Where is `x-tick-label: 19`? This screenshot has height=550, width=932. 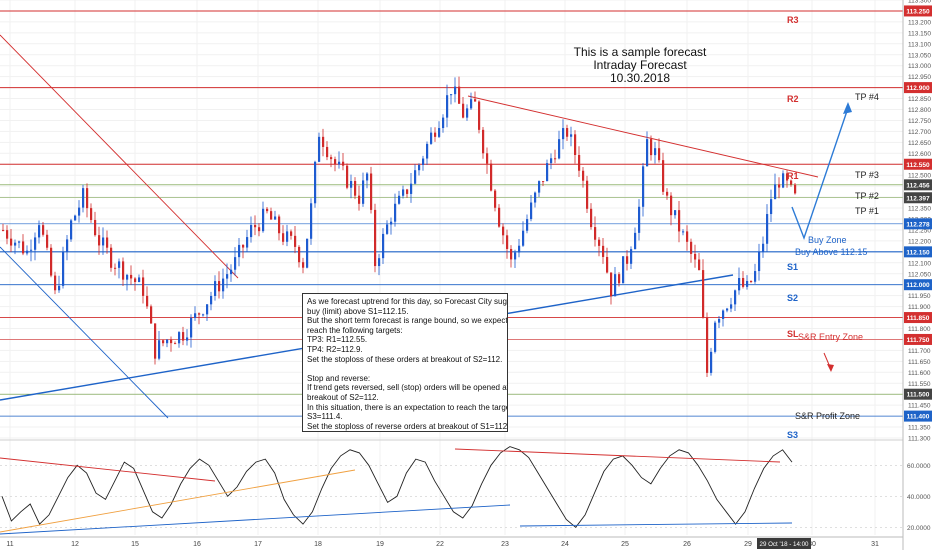 x-tick-label: 19 is located at coordinates (380, 544).